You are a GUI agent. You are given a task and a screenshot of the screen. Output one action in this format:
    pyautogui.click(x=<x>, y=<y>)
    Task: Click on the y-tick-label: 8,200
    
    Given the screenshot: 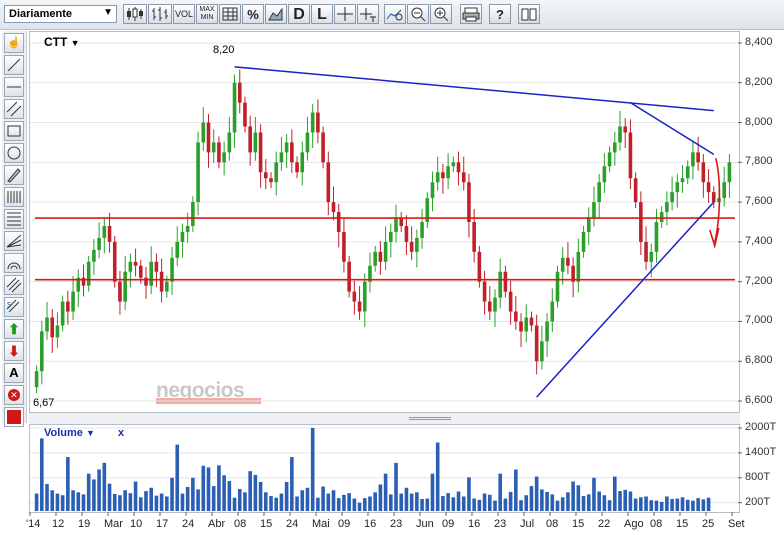 What is the action you would take?
    pyautogui.click(x=759, y=81)
    